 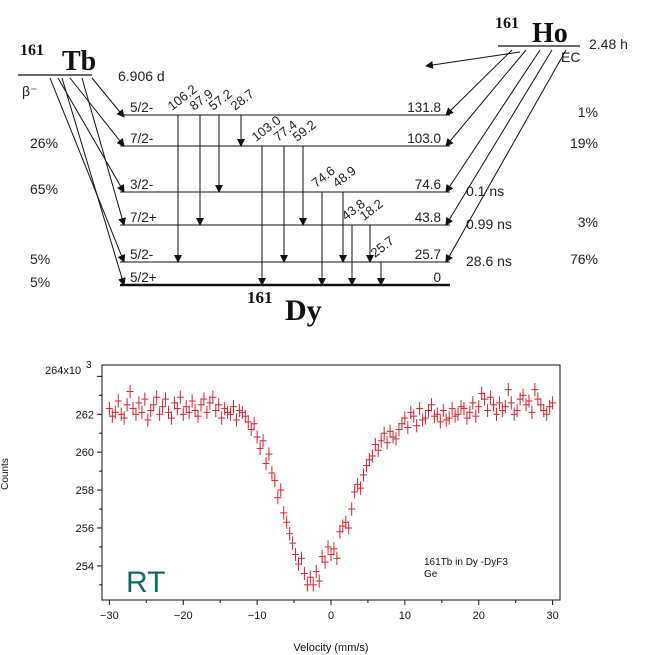 What do you see at coordinates (63, 371) in the screenshot?
I see `y-multiplier-label: 264x10` at bounding box center [63, 371].